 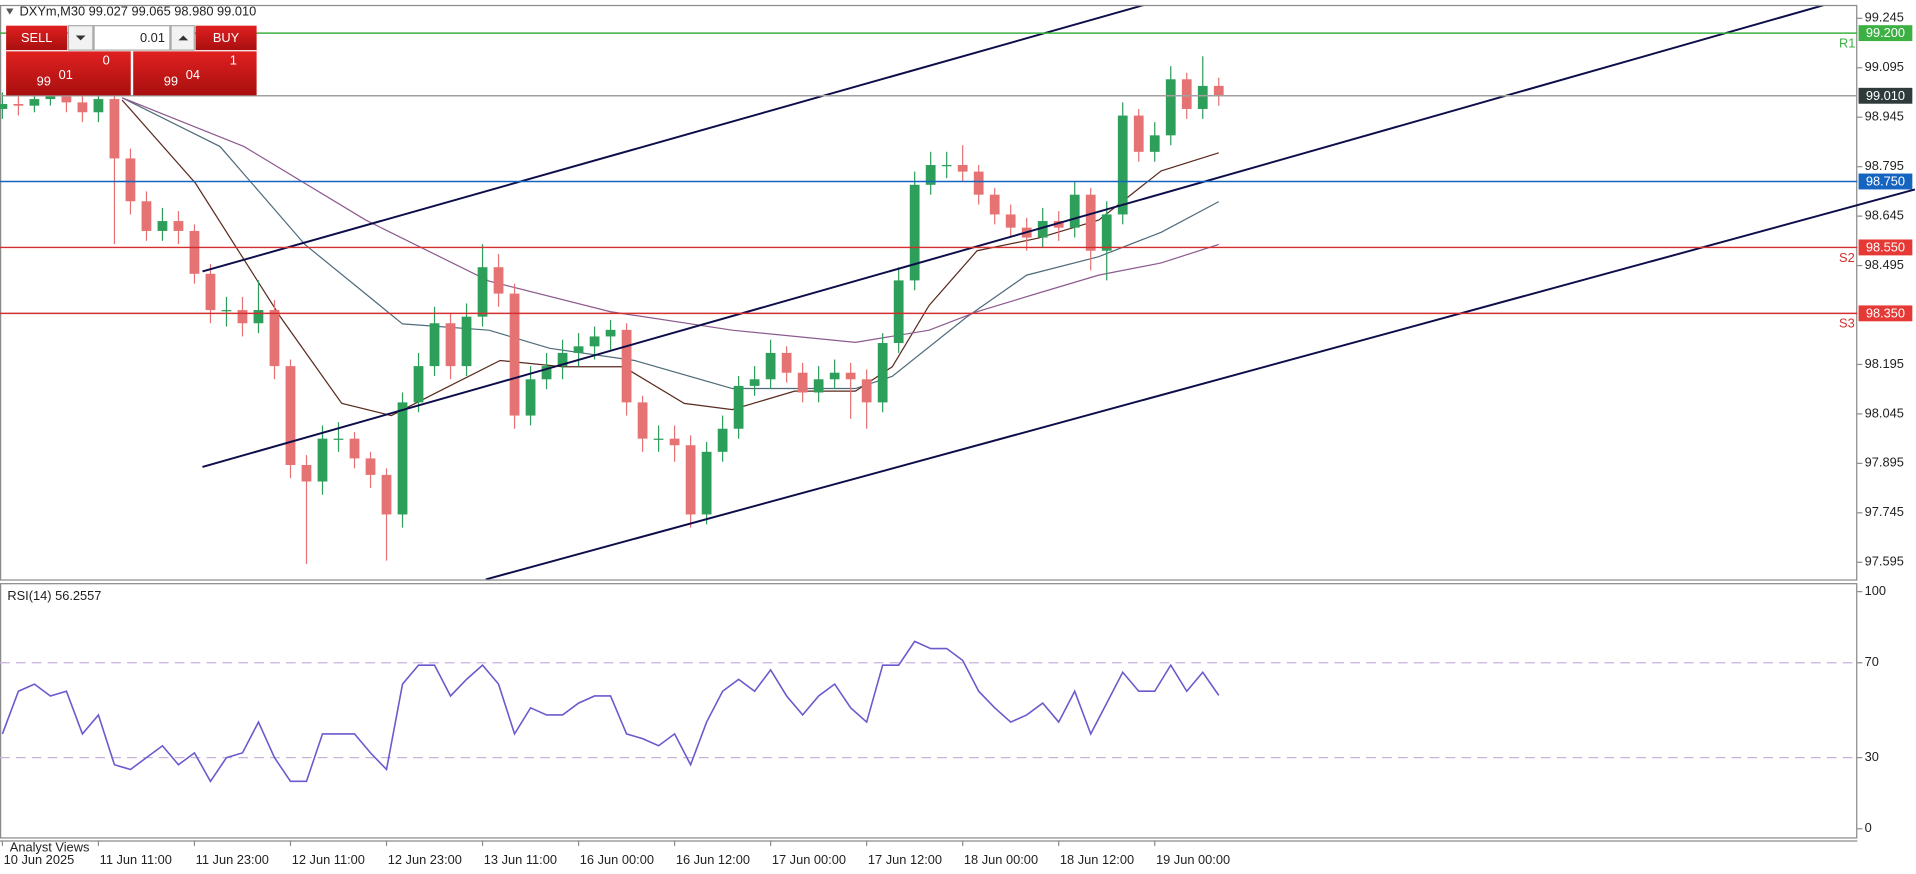 I want to click on lot-value: 0.01, so click(x=152, y=37).